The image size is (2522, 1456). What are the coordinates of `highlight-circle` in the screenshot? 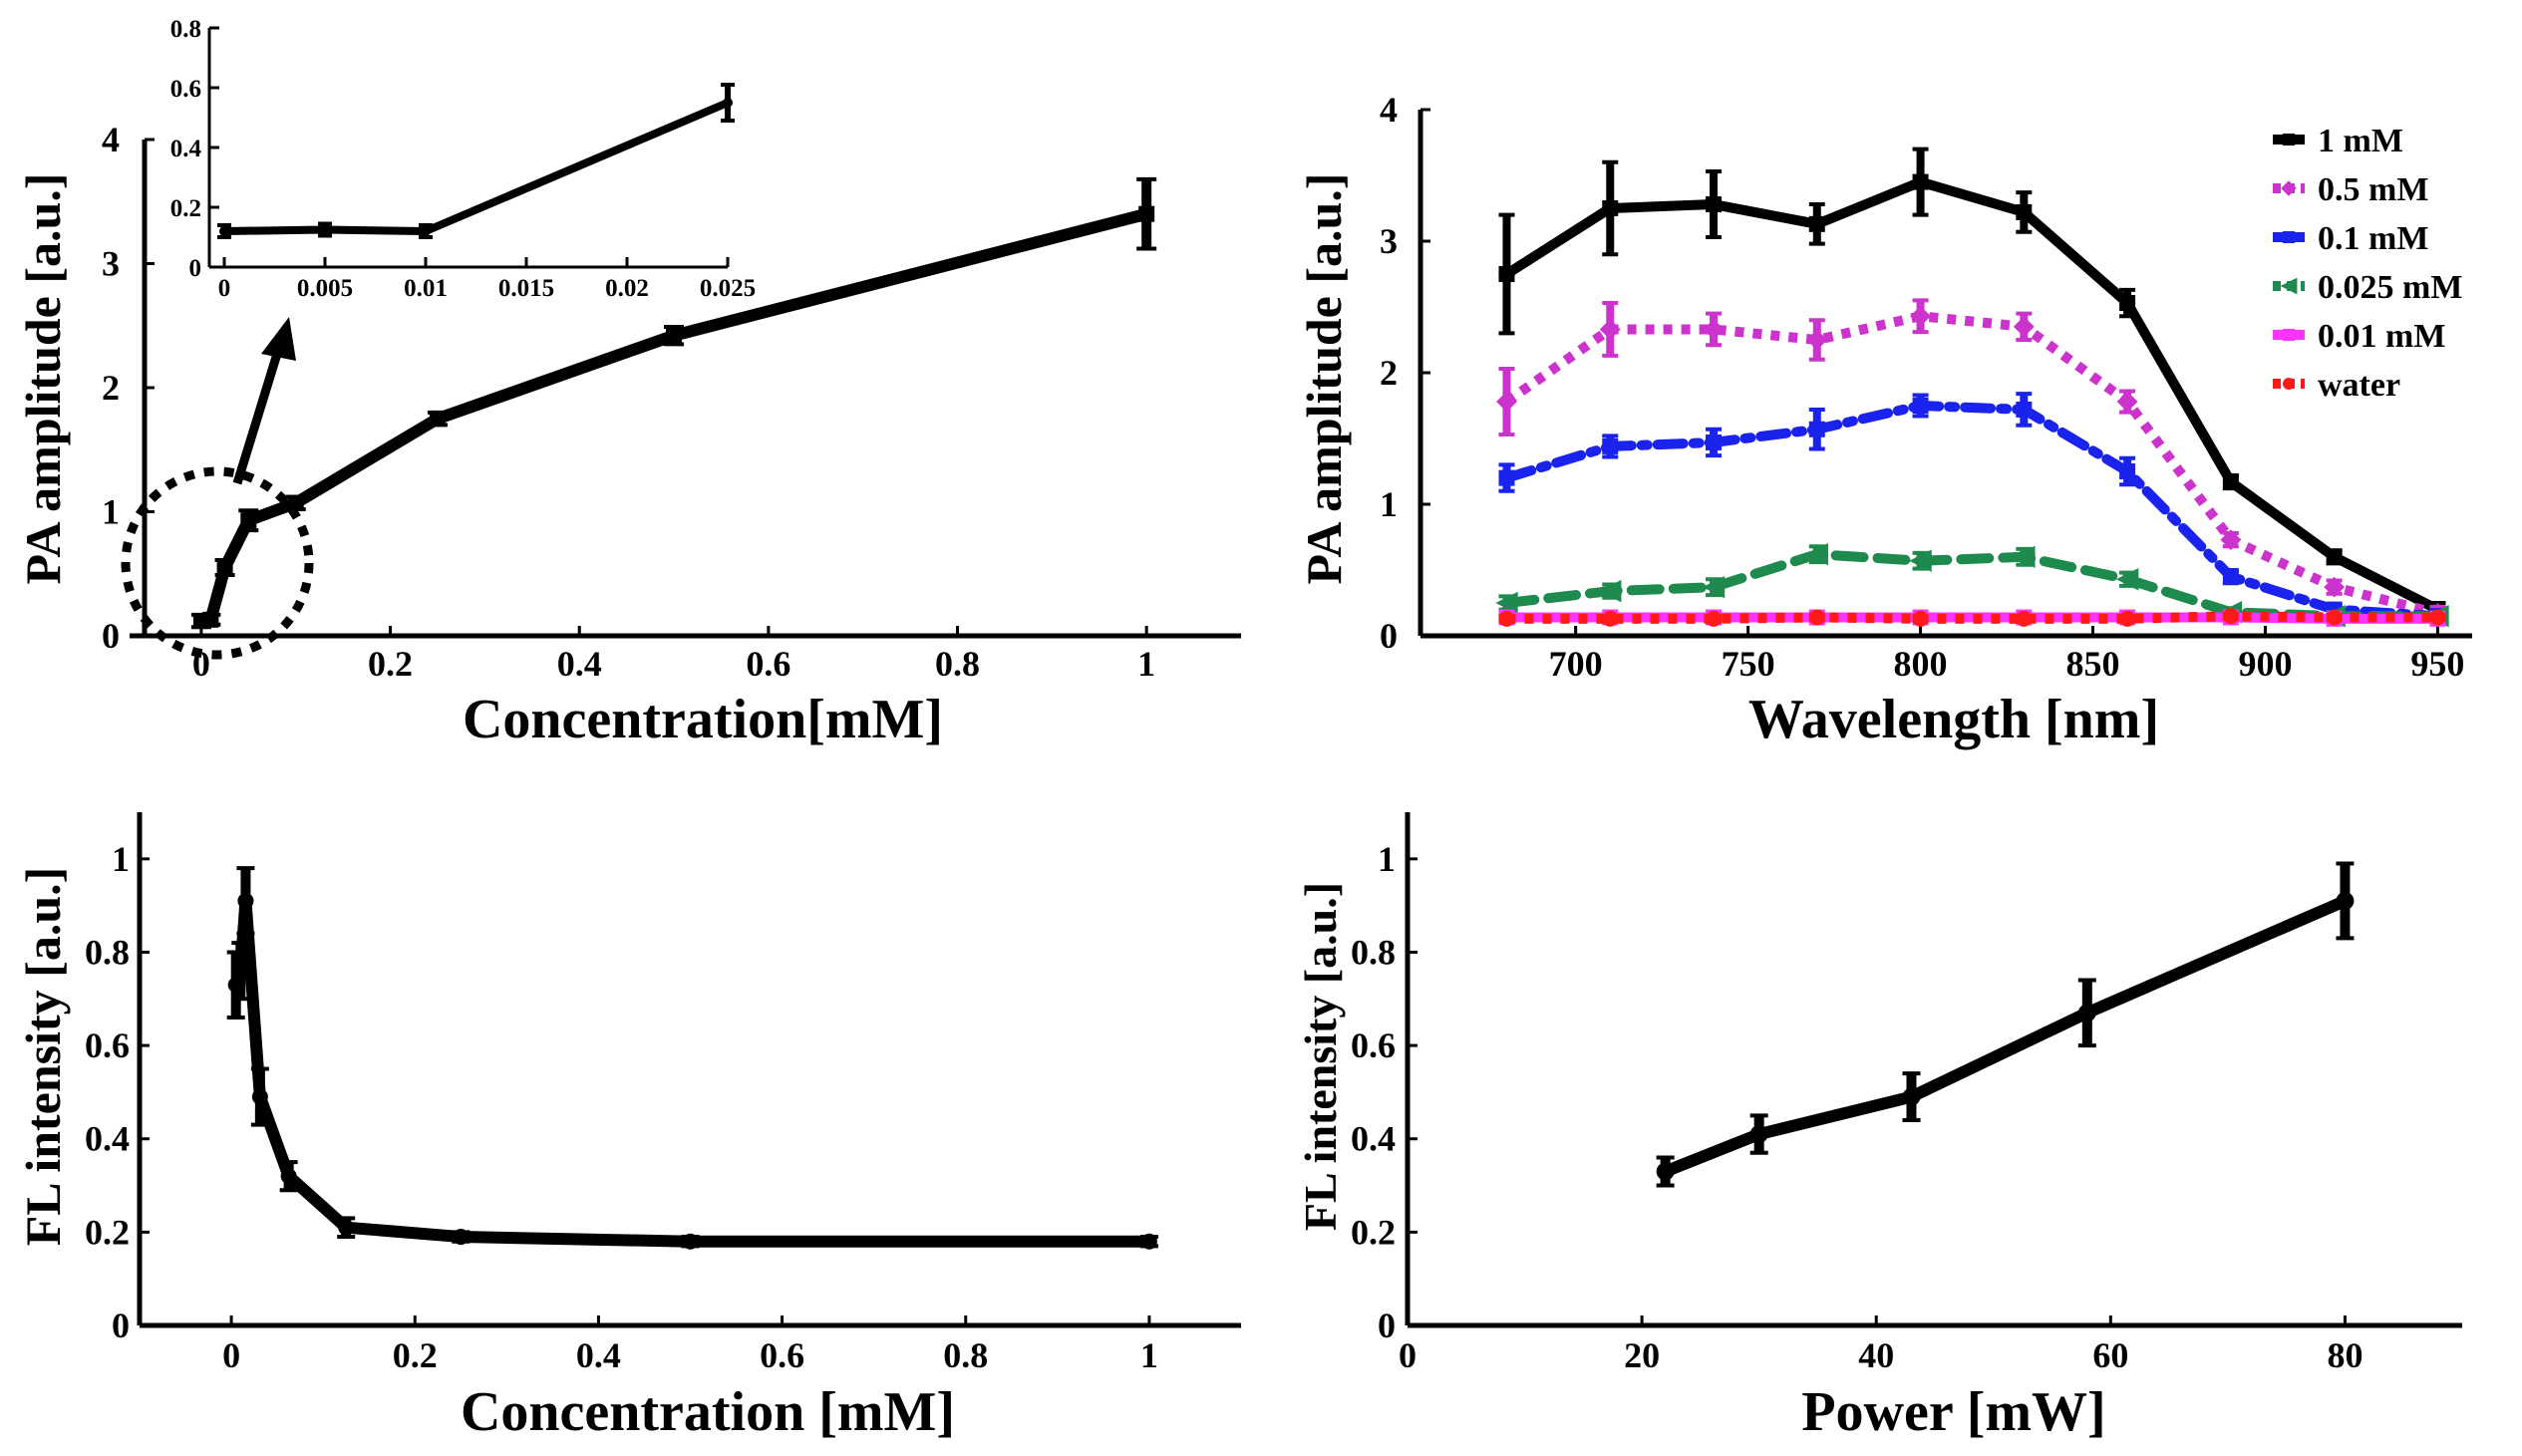 It's located at (217, 563).